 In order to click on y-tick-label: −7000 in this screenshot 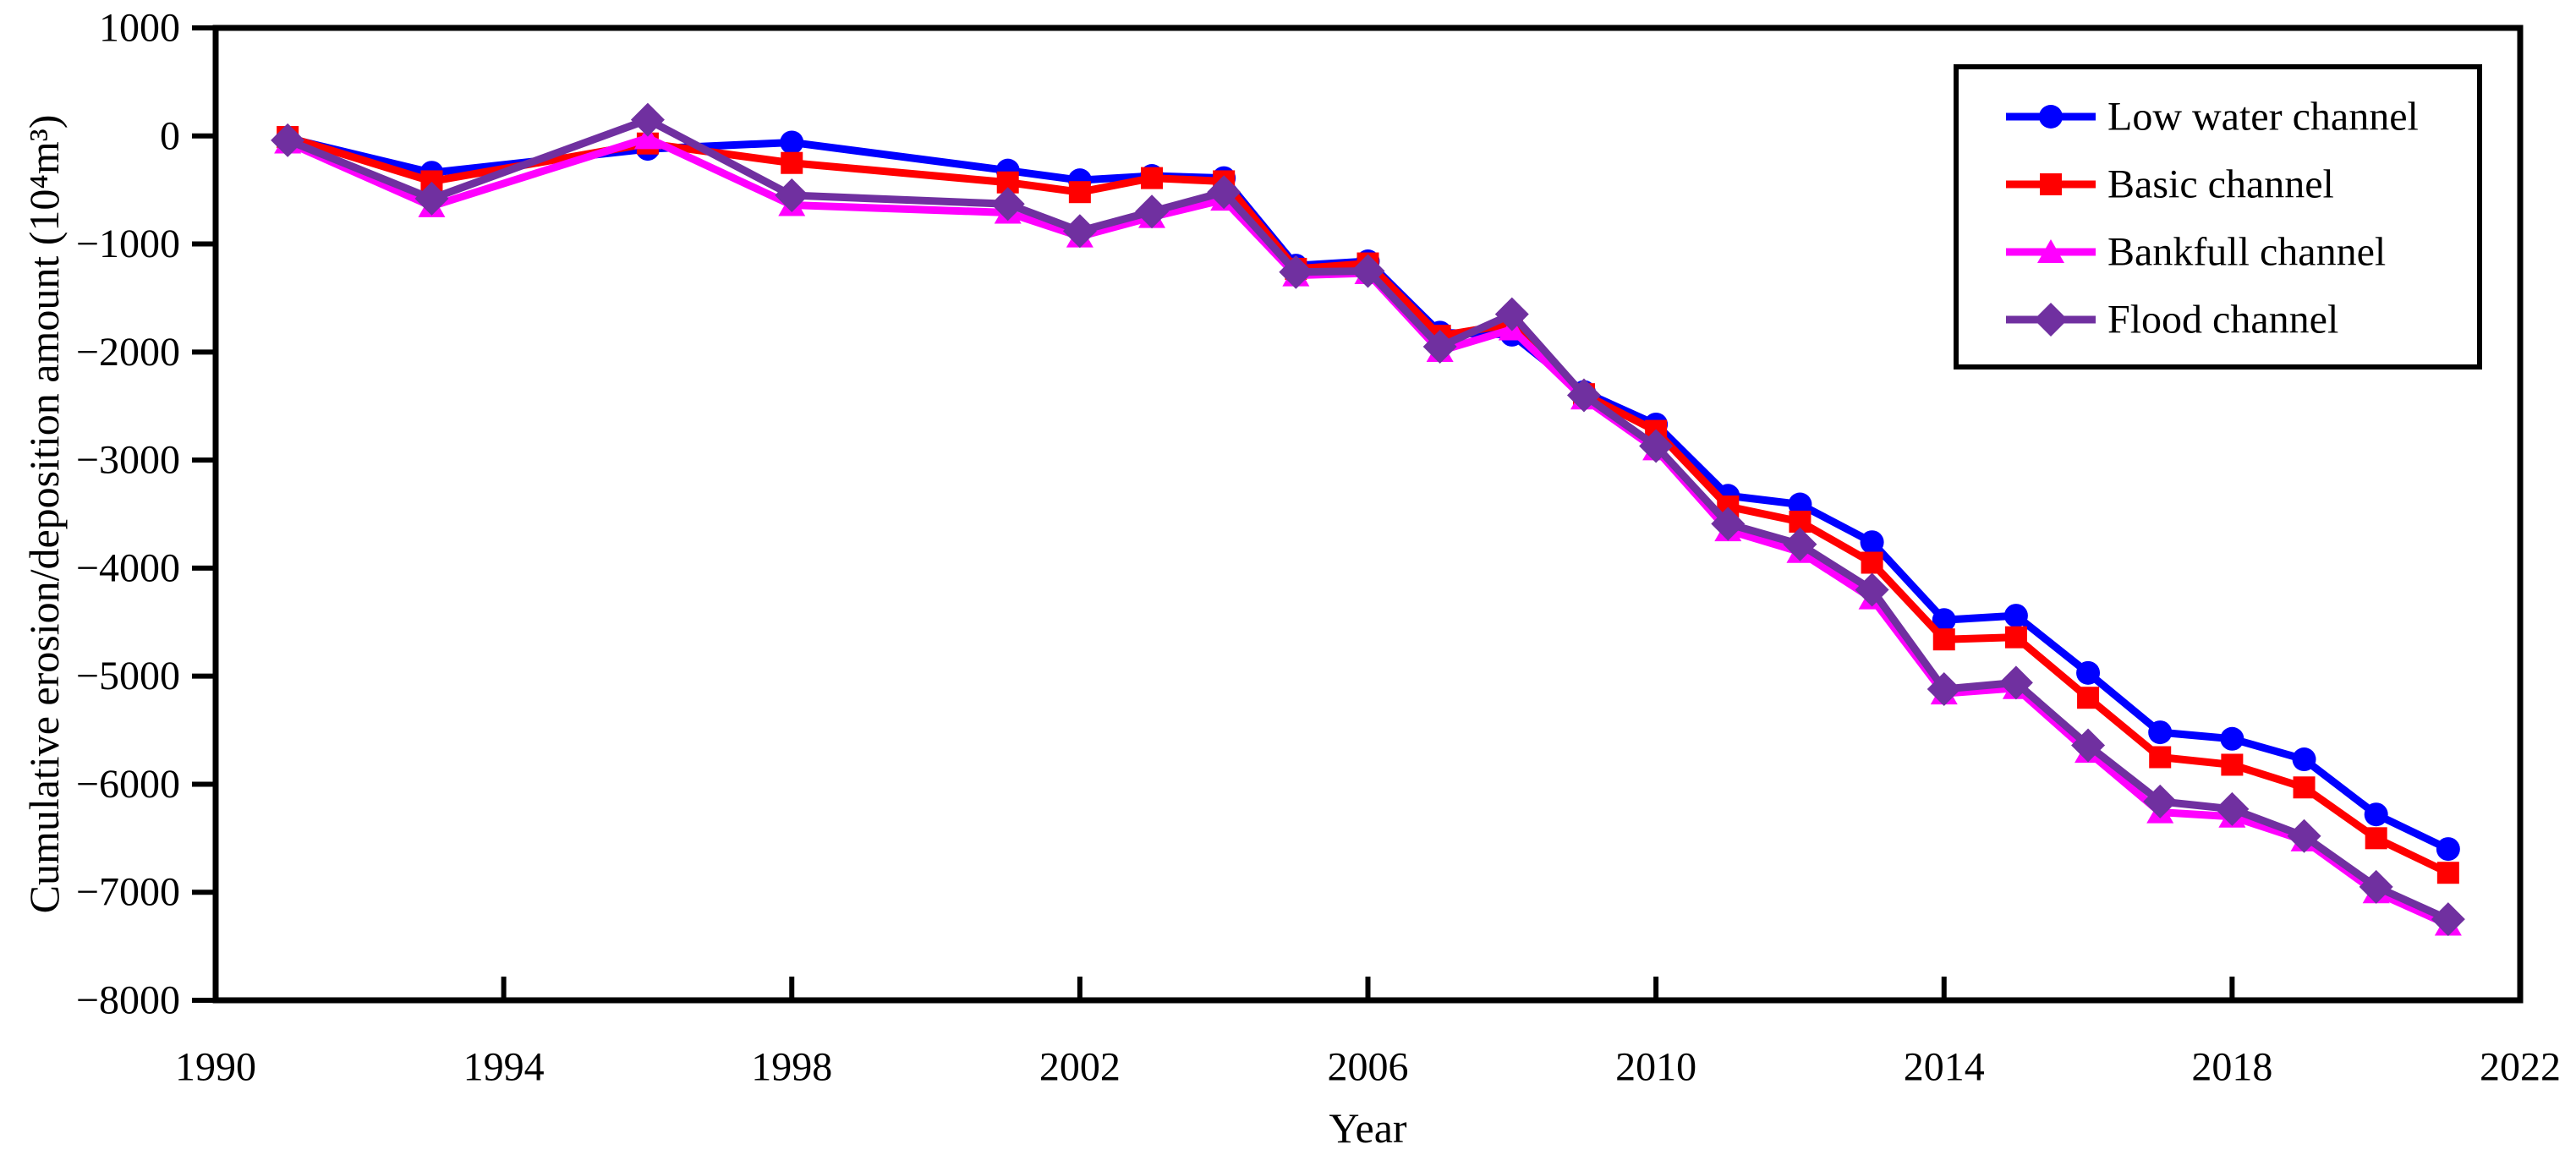, I will do `click(128, 892)`.